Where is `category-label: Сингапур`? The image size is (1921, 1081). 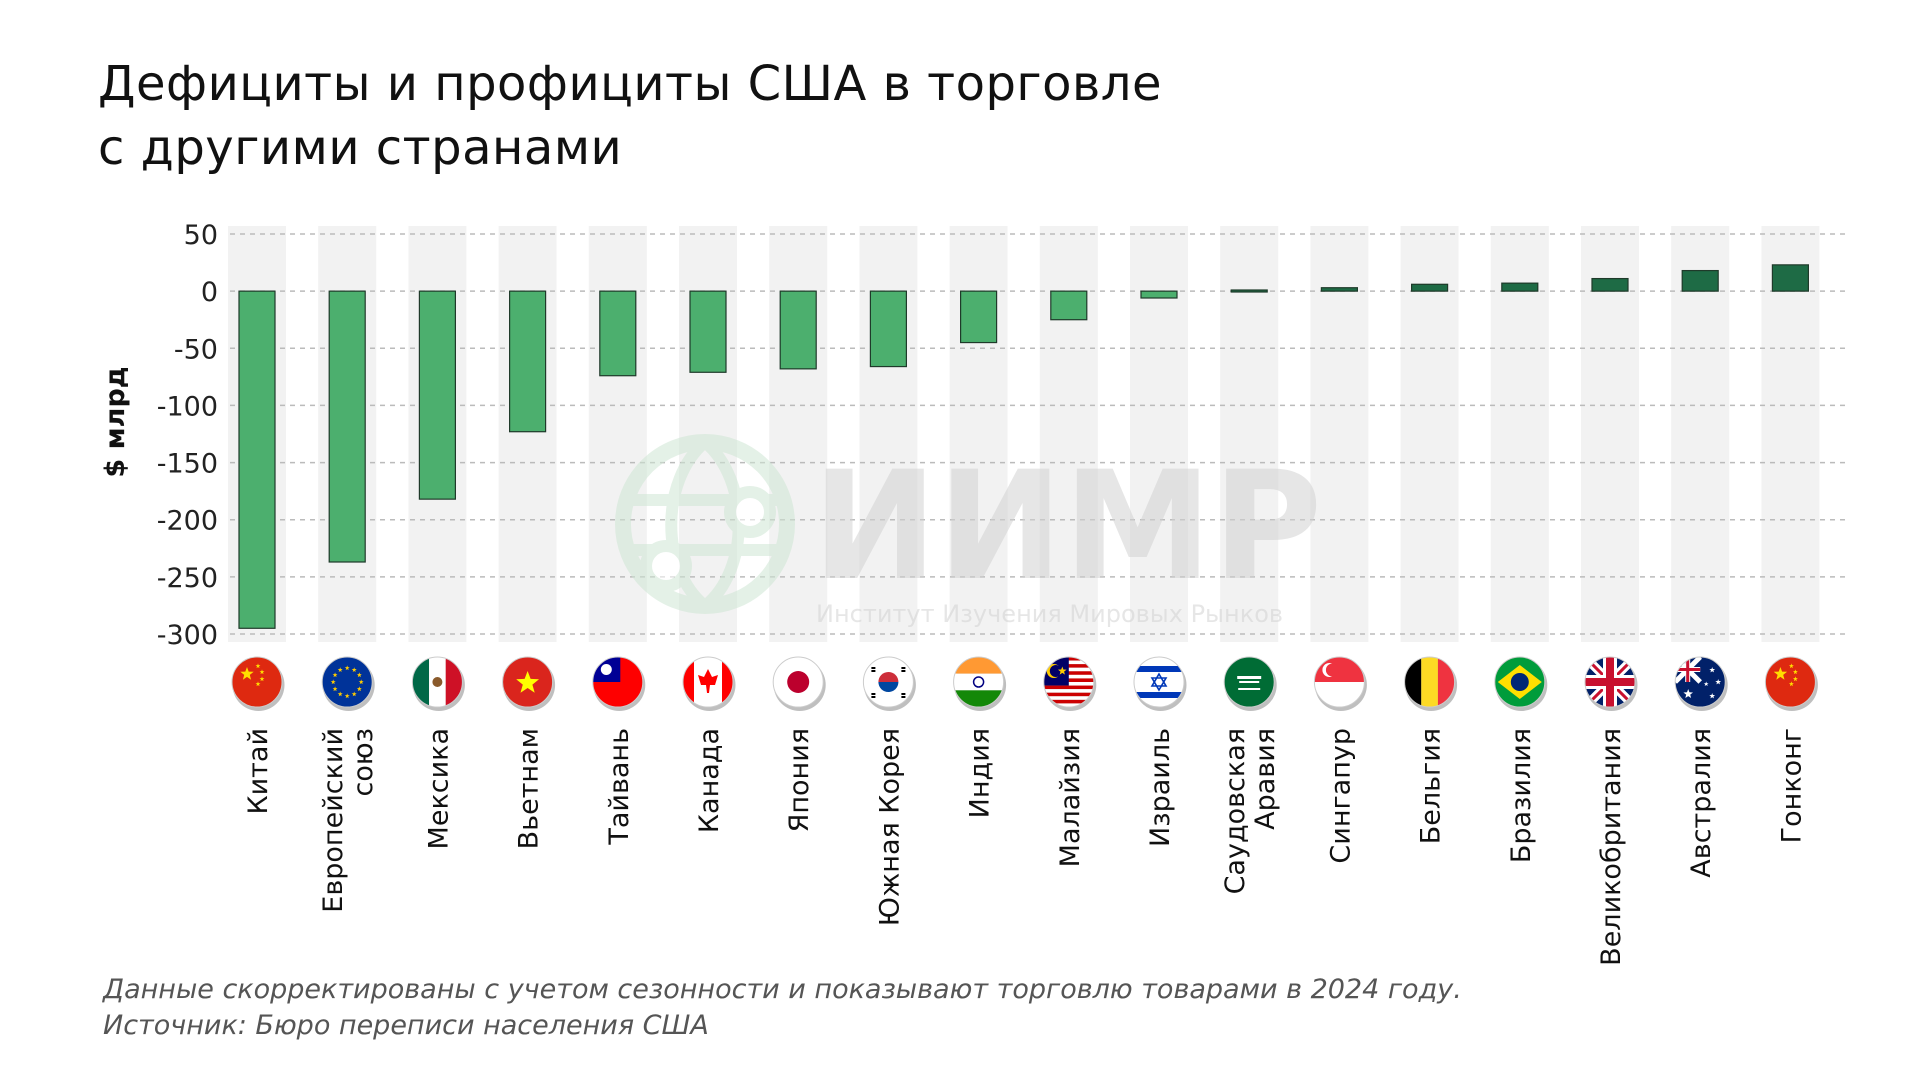 category-label: Сингапур is located at coordinates (1340, 796).